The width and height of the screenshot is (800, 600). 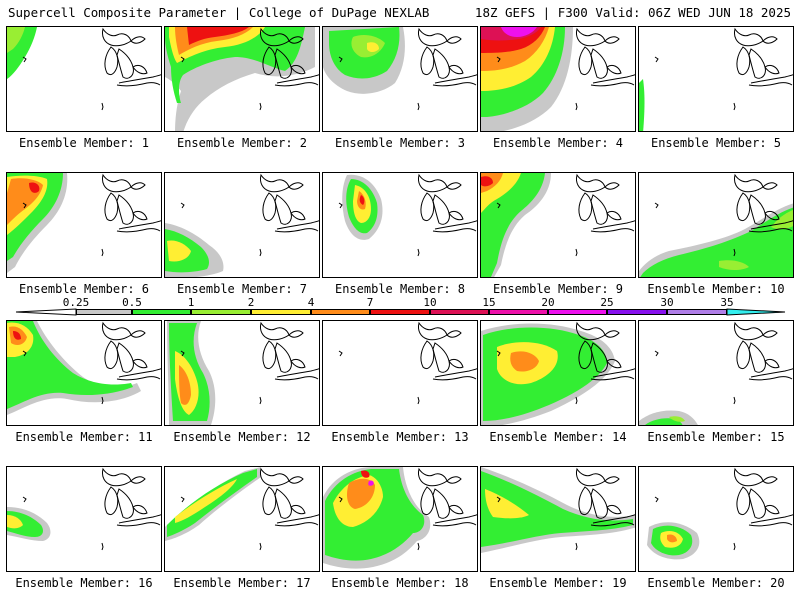 What do you see at coordinates (558, 583) in the screenshot?
I see `member-caption: Ensemble Member: 19` at bounding box center [558, 583].